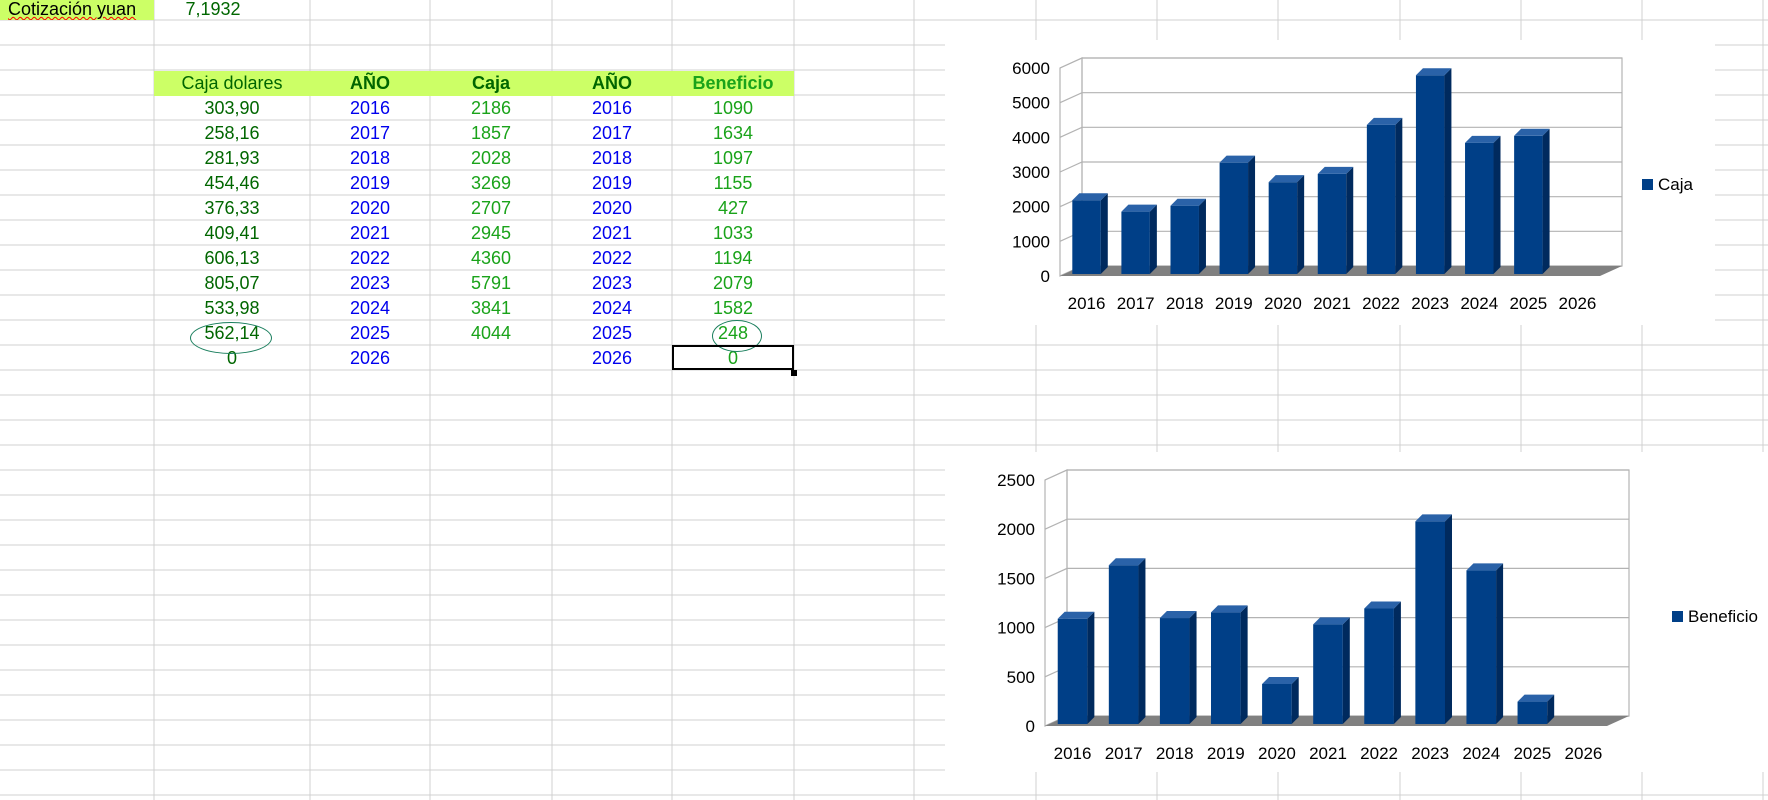 This screenshot has height=800, width=1768. What do you see at coordinates (370, 333) in the screenshot?
I see `cell-ano1-10: 2025` at bounding box center [370, 333].